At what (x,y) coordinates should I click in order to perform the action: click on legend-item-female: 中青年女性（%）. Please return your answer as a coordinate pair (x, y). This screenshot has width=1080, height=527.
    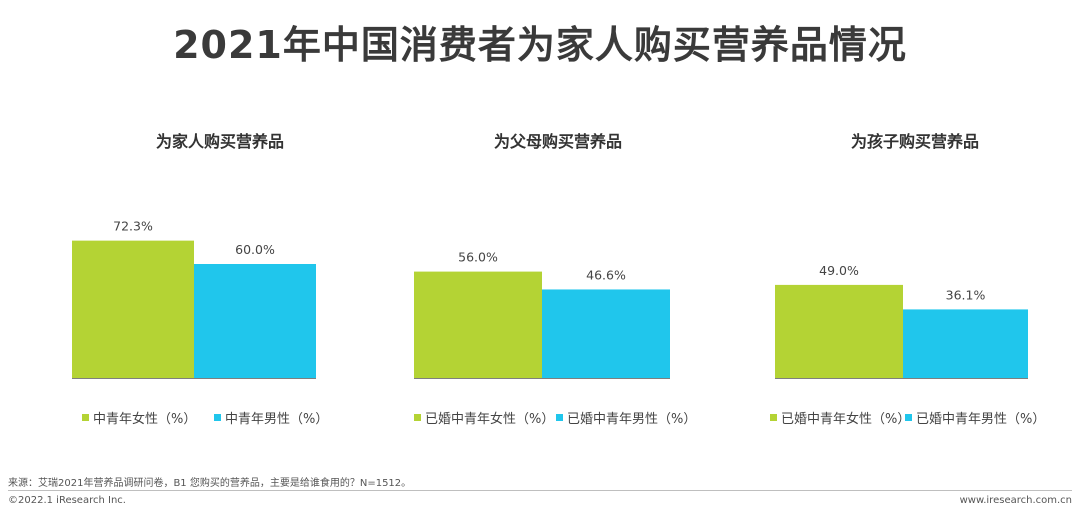
    Looking at the image, I should click on (139, 417).